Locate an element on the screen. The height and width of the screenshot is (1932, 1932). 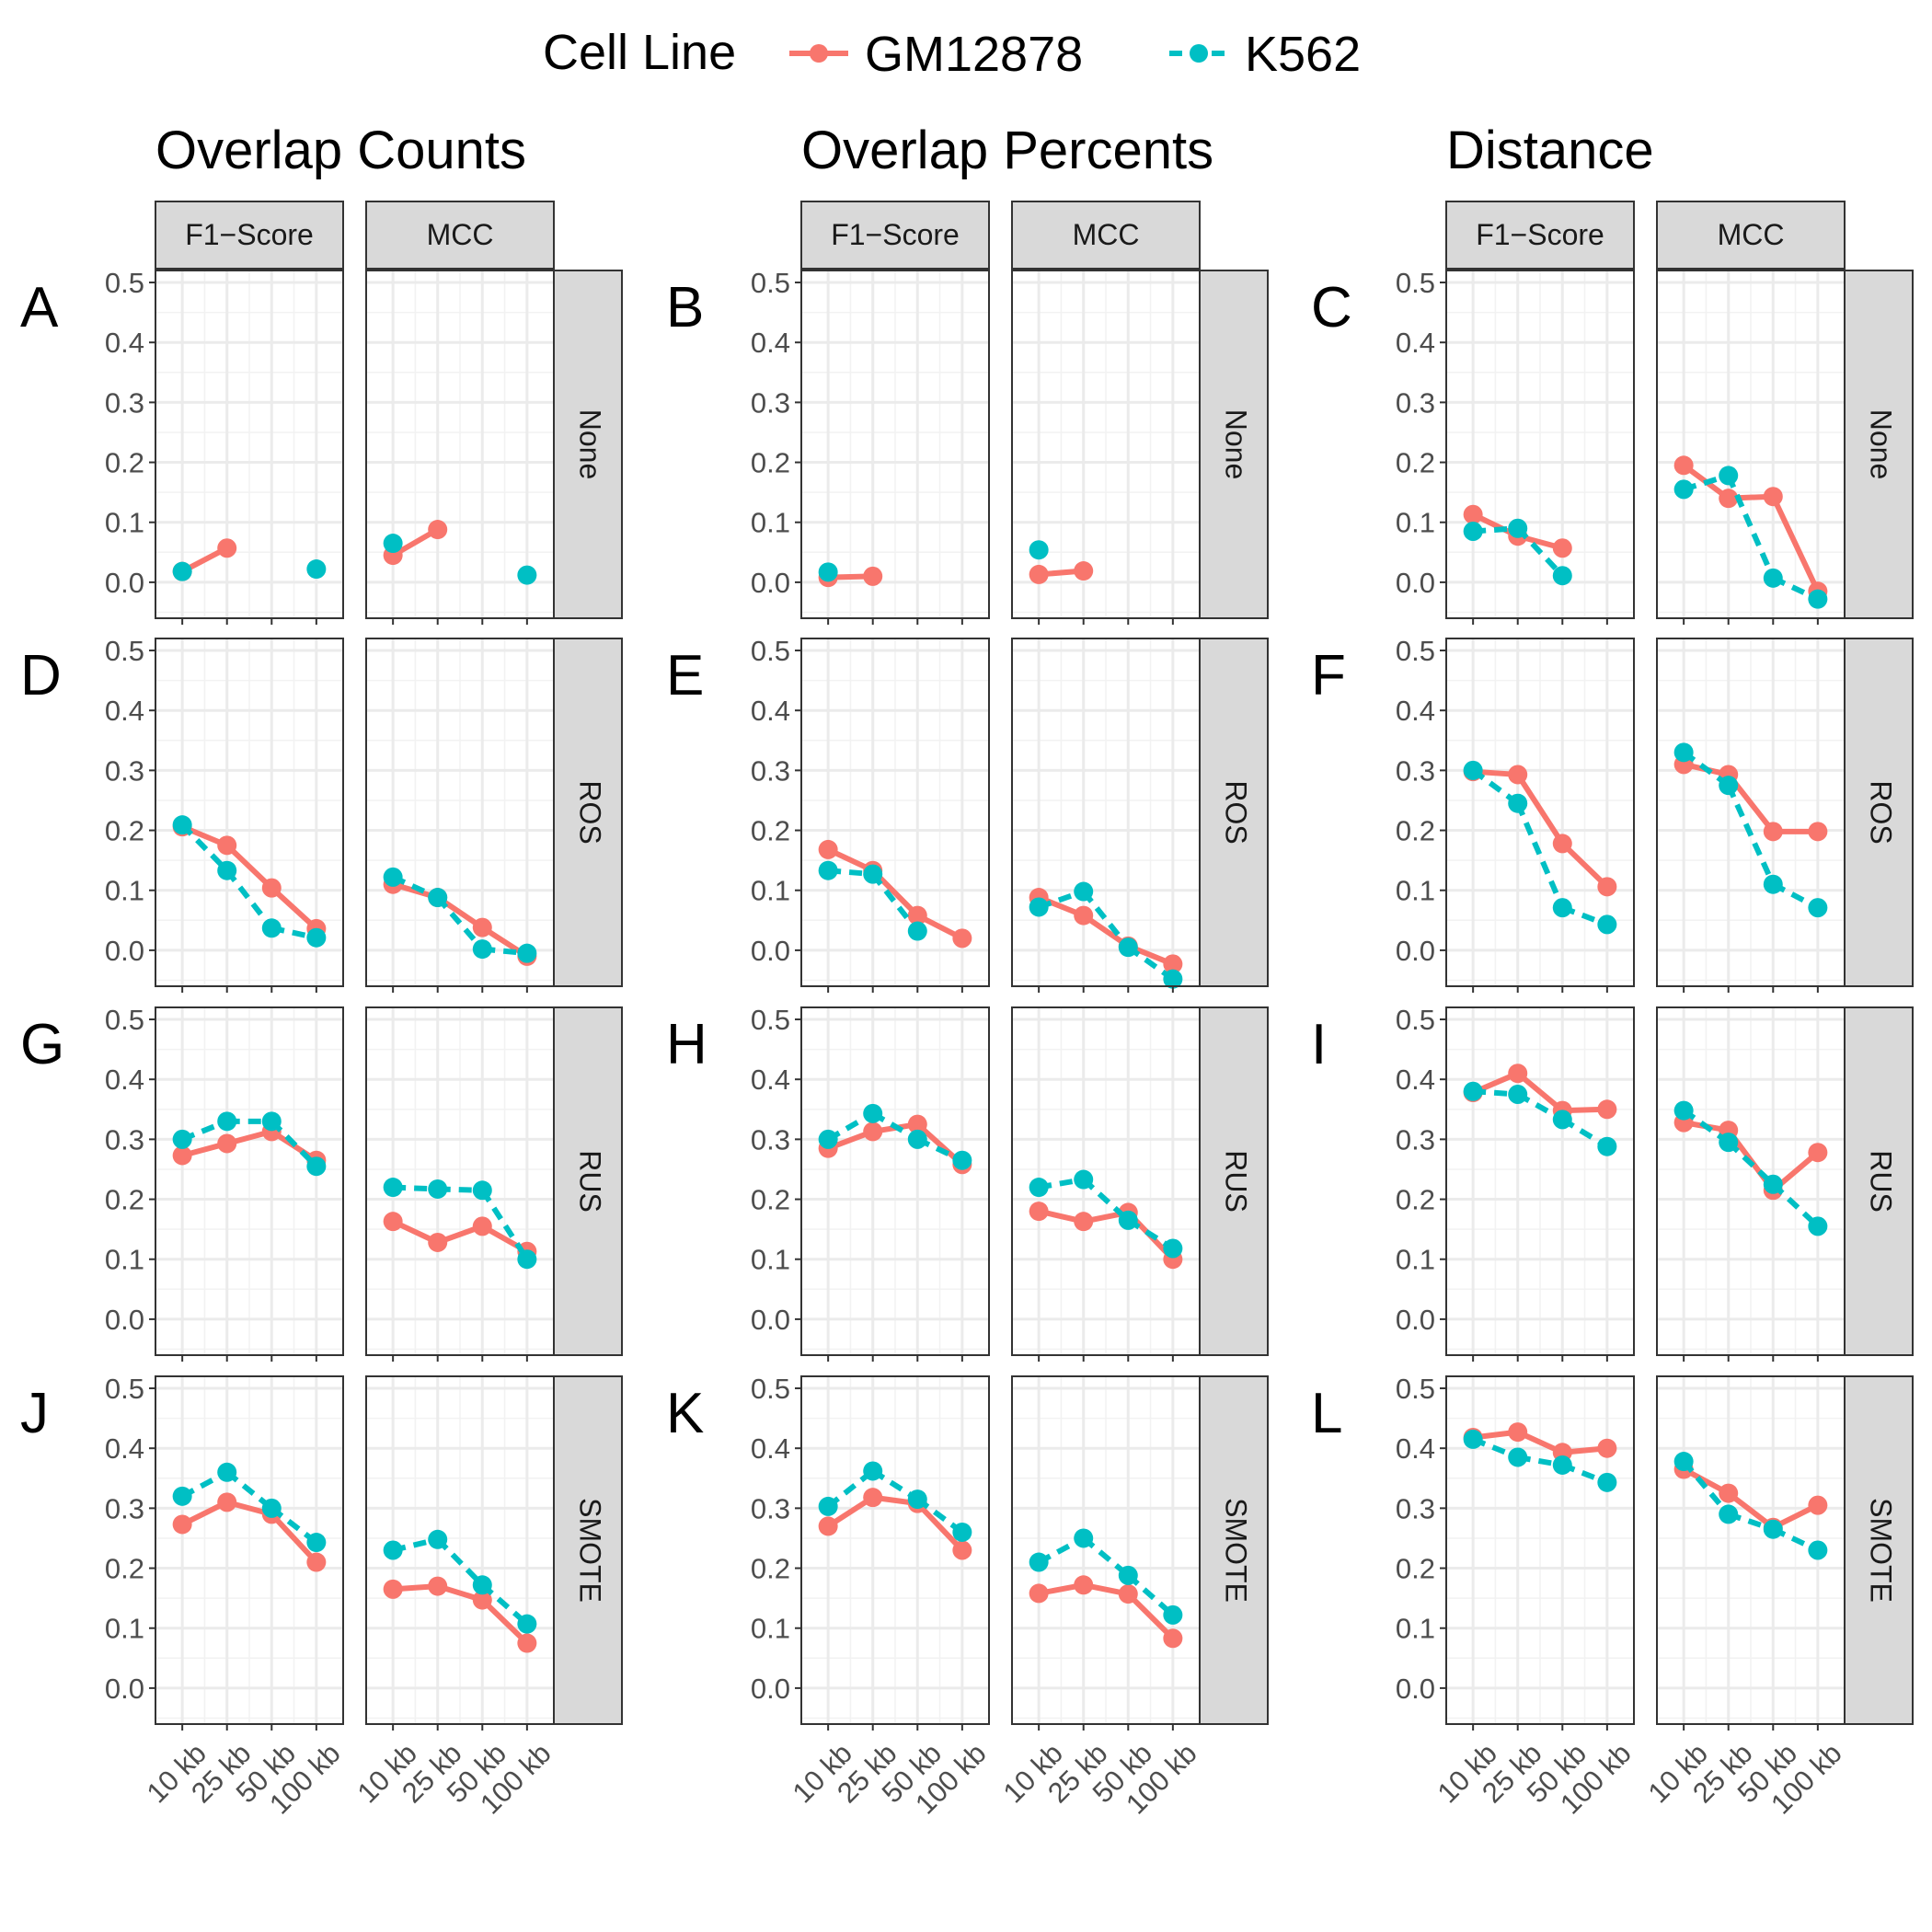
group-2: Distance F1−Score MCC is located at coordinates (1645, 195).